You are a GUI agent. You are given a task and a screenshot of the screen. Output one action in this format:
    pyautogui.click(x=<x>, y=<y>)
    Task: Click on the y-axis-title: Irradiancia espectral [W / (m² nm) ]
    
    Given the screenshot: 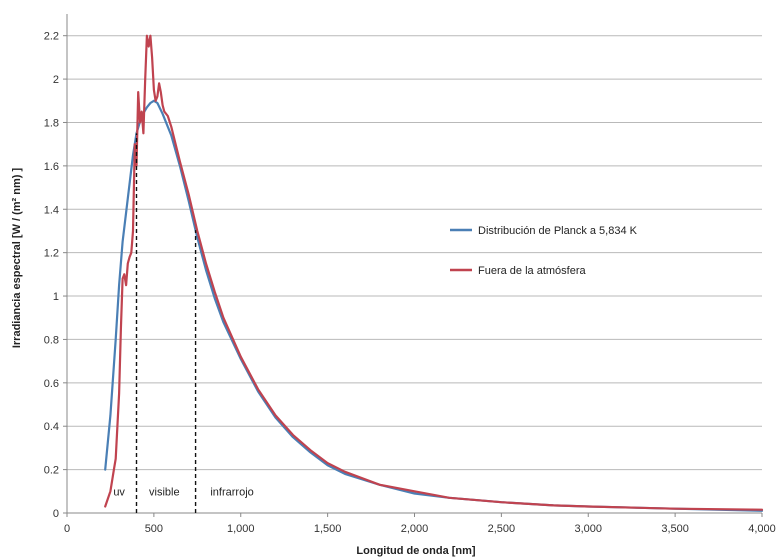 What is the action you would take?
    pyautogui.click(x=17, y=258)
    